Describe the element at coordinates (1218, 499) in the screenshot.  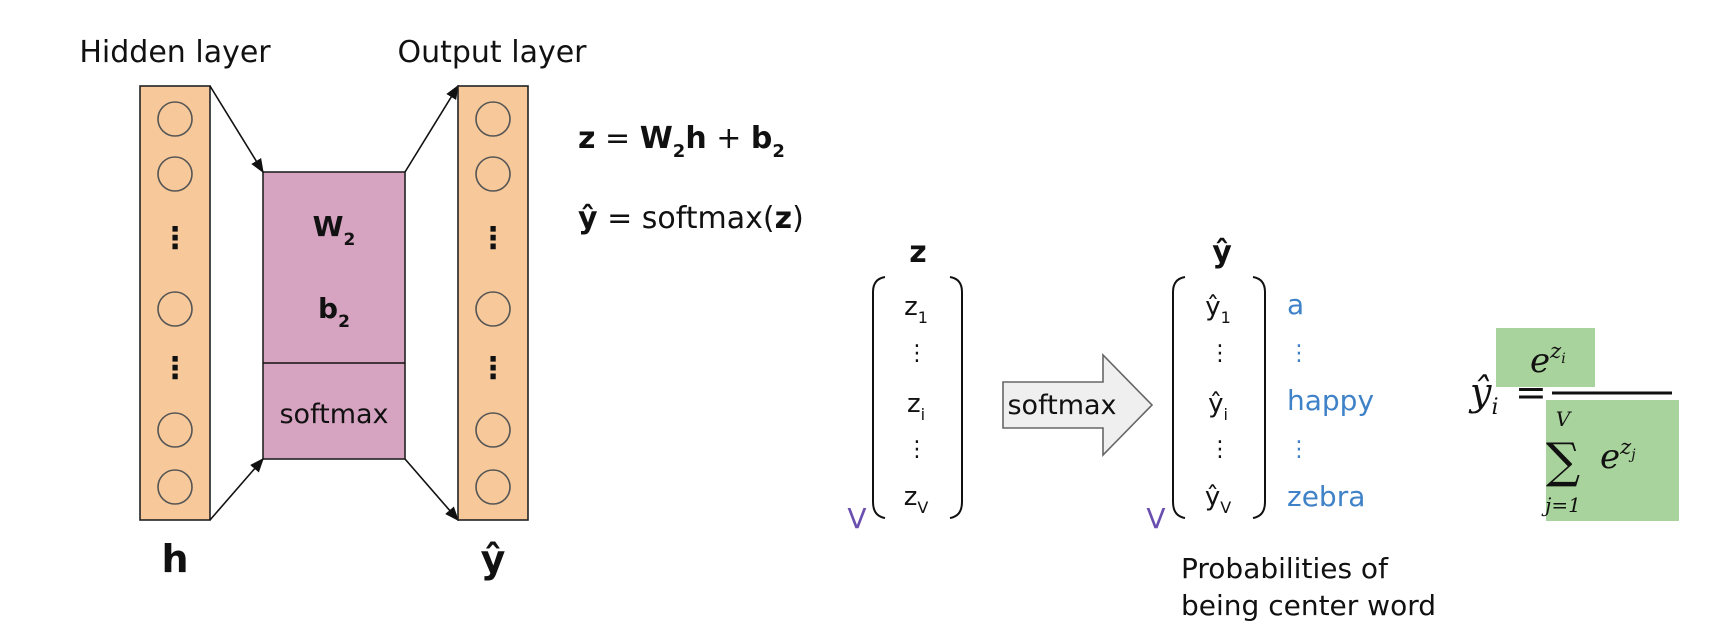
I see `yhat-vector-entry: ŷV` at that location.